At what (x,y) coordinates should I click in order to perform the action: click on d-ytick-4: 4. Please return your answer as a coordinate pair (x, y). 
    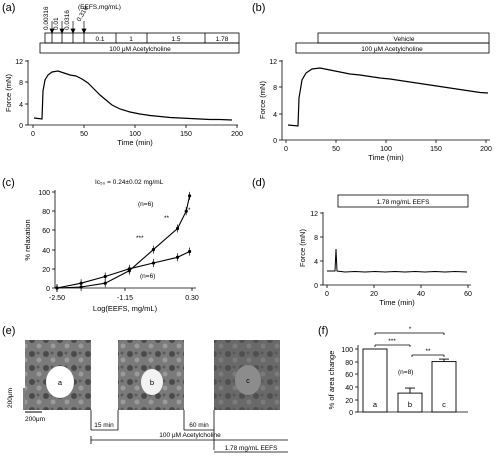
    Looking at the image, I should click on (316, 262).